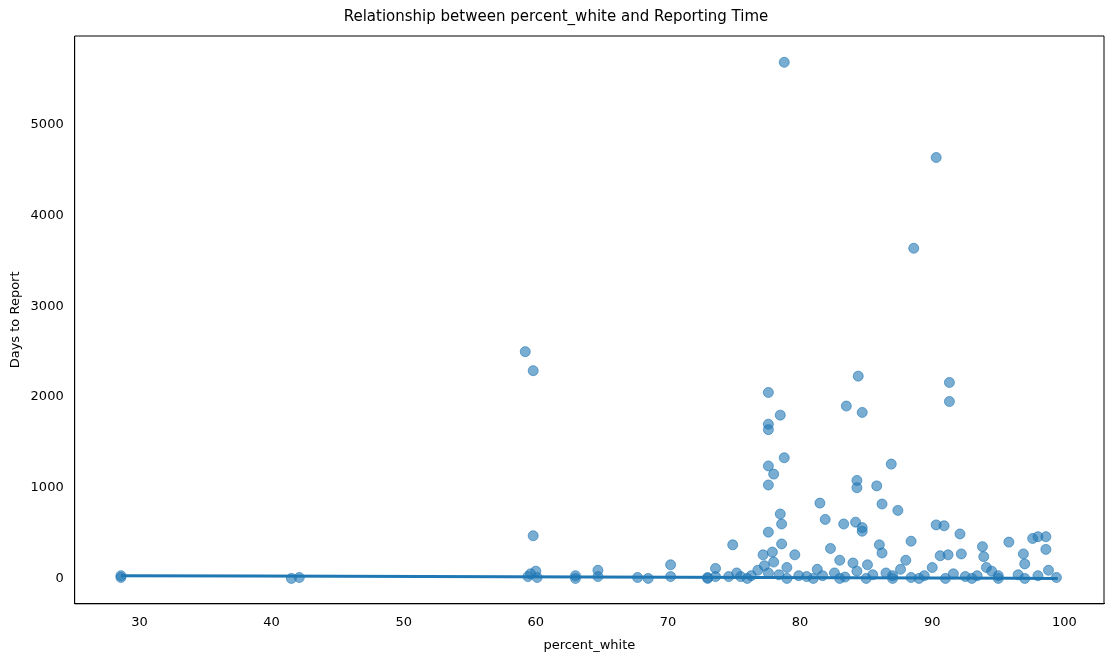 The width and height of the screenshot is (1110, 661). Describe the element at coordinates (15, 320) in the screenshot. I see `y-axis-title: Days to Report` at that location.